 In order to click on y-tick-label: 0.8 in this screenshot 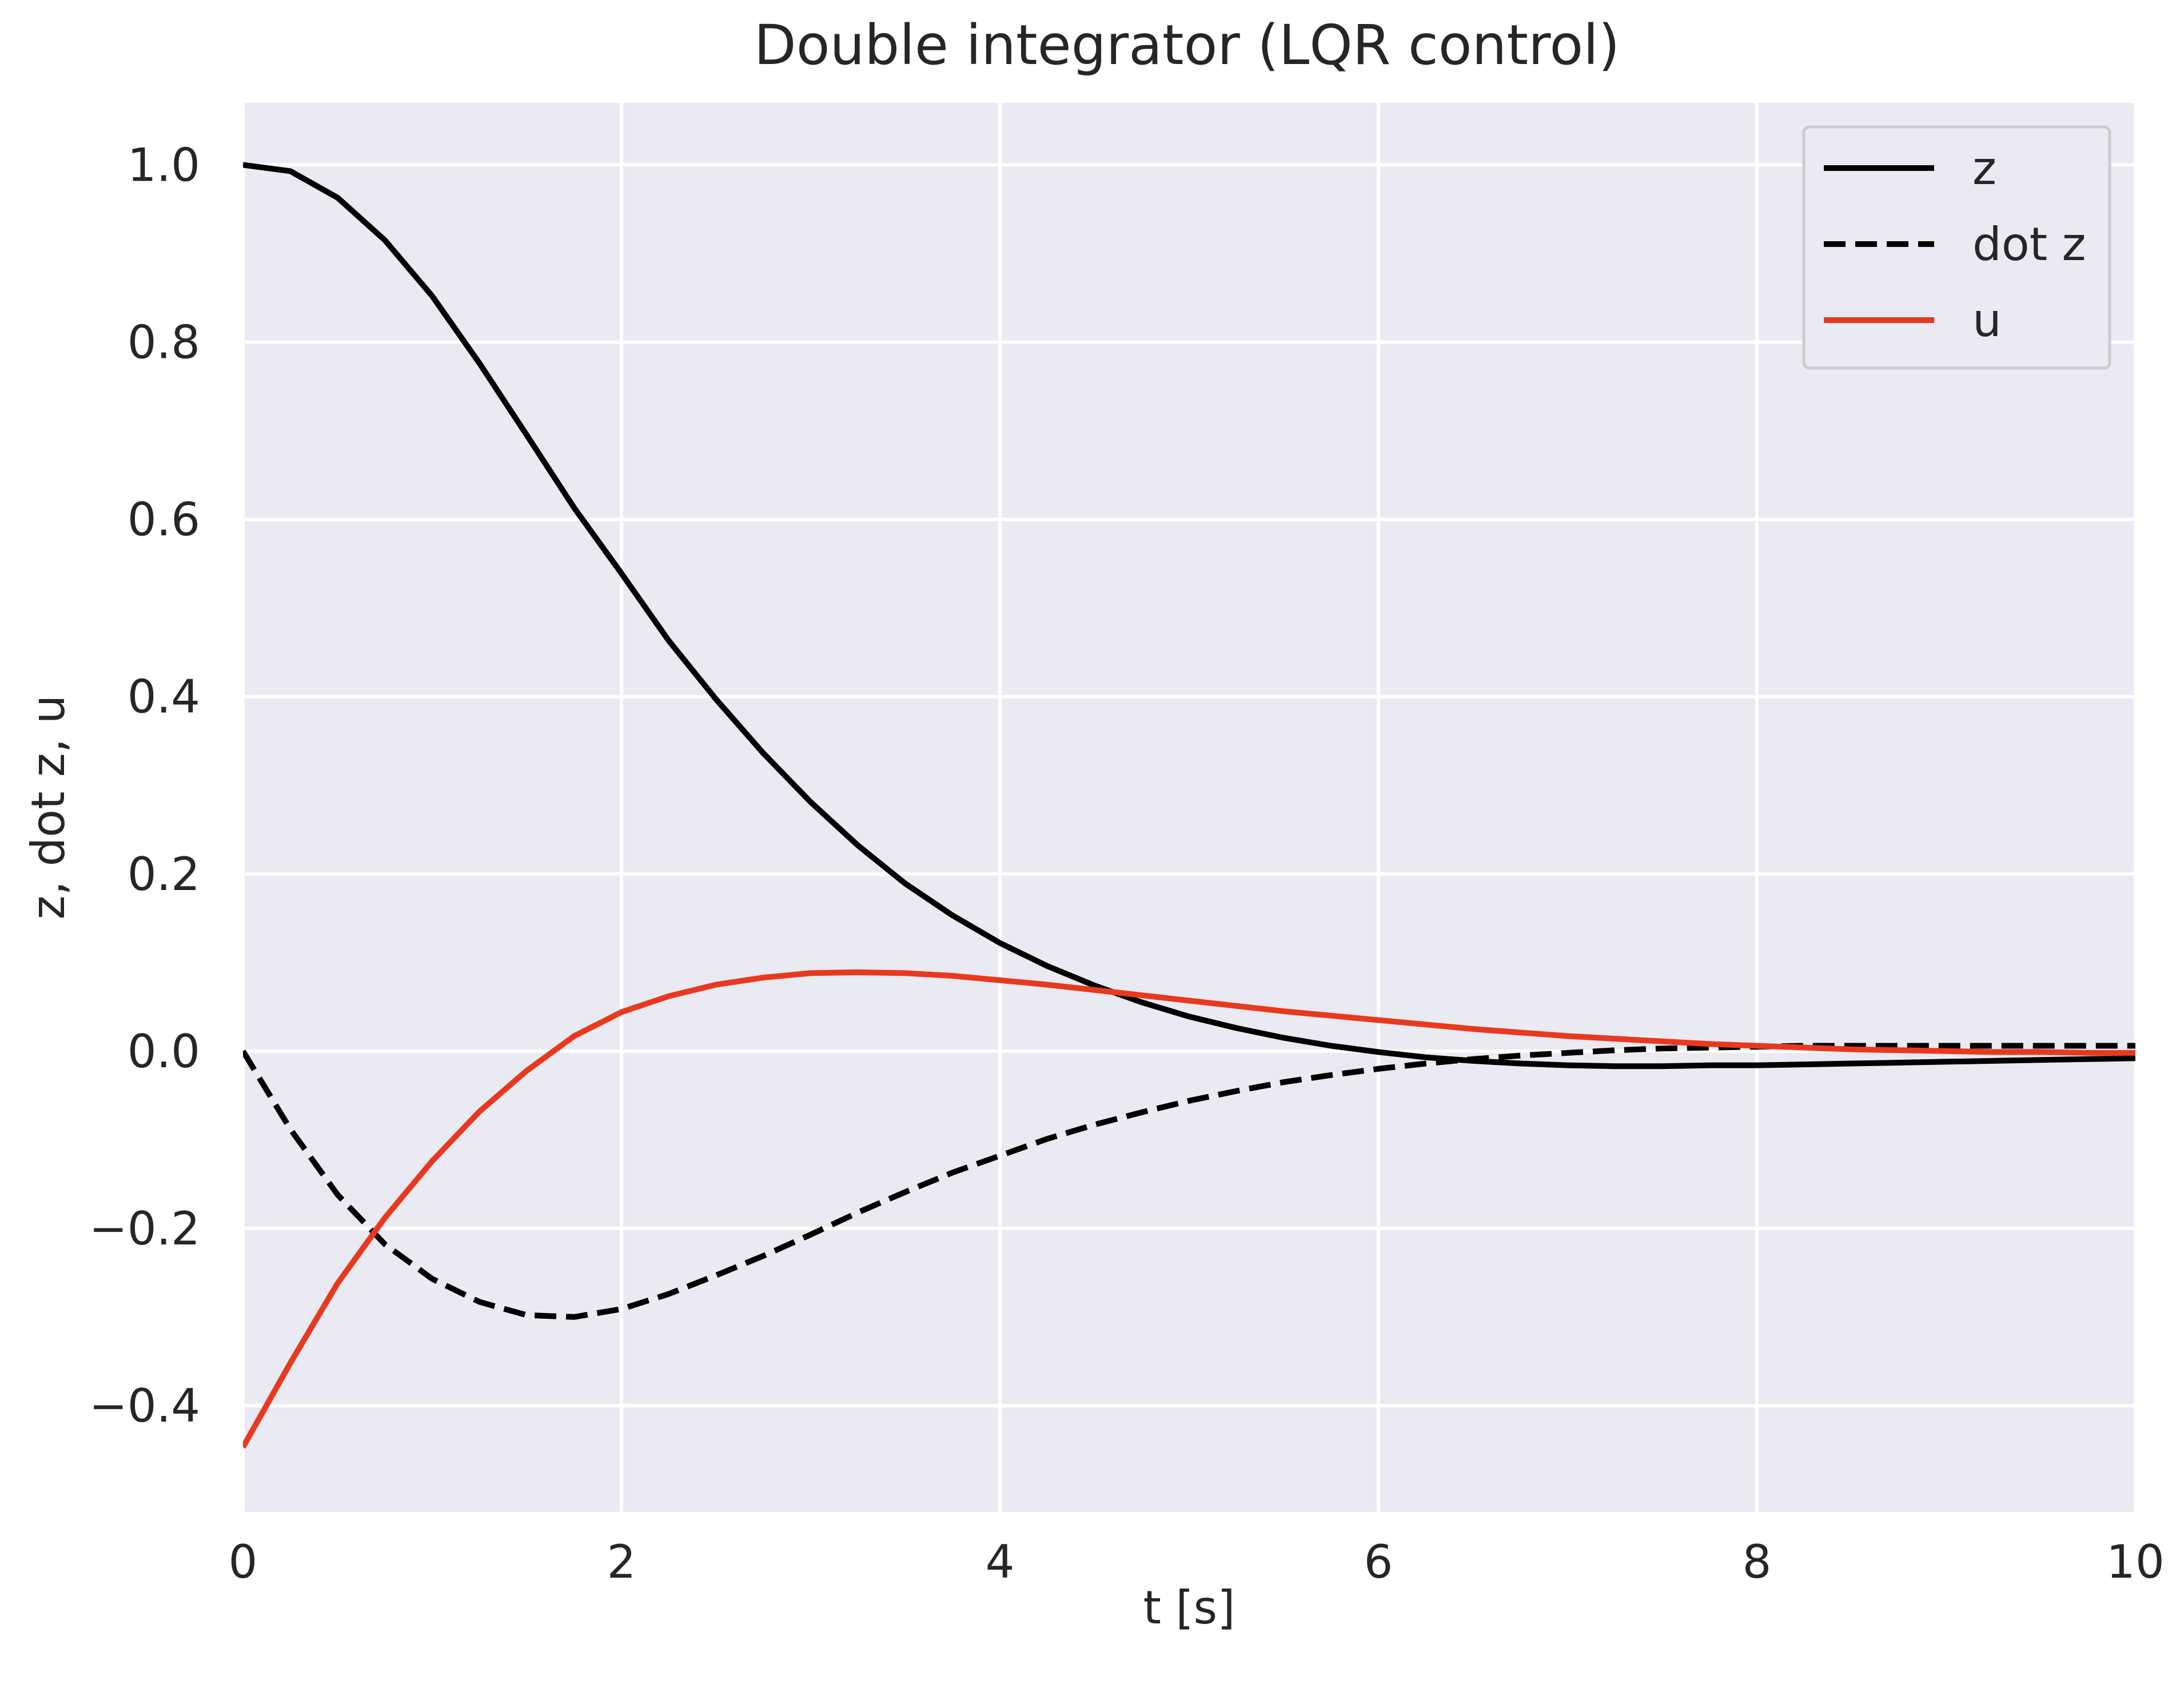, I will do `click(163, 342)`.